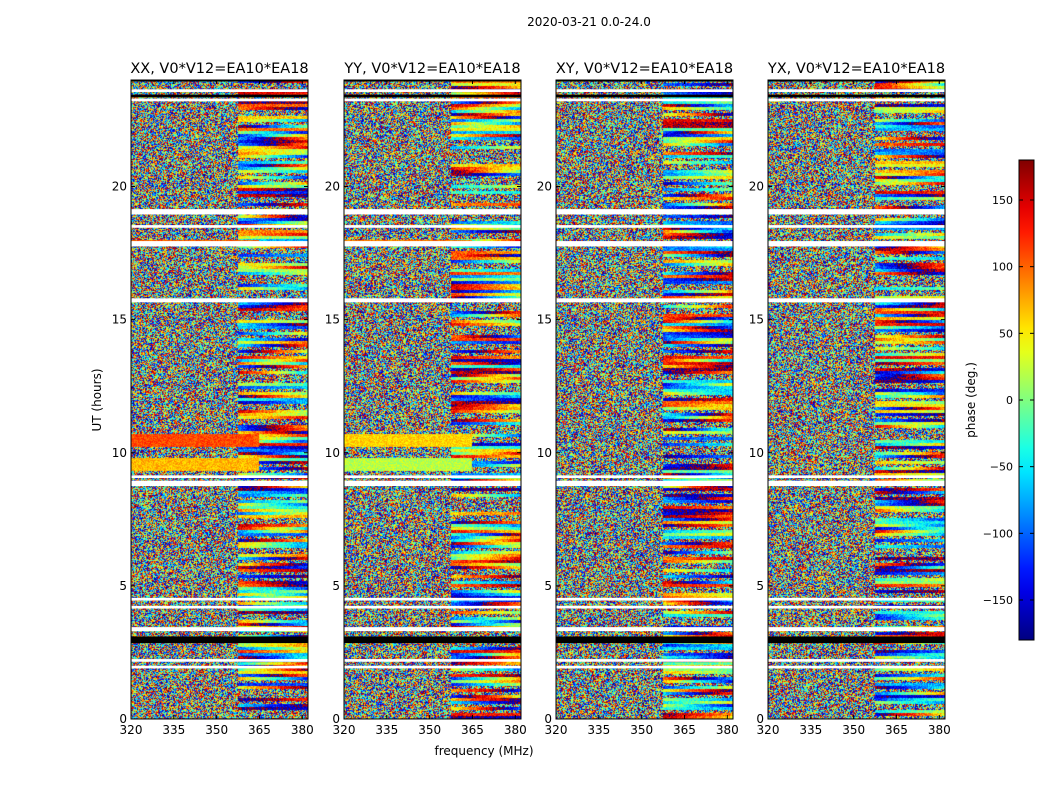 The image size is (1050, 800). I want to click on colorbar: 150 100 50 0 −50 −100 −150, so click(1009, 400).